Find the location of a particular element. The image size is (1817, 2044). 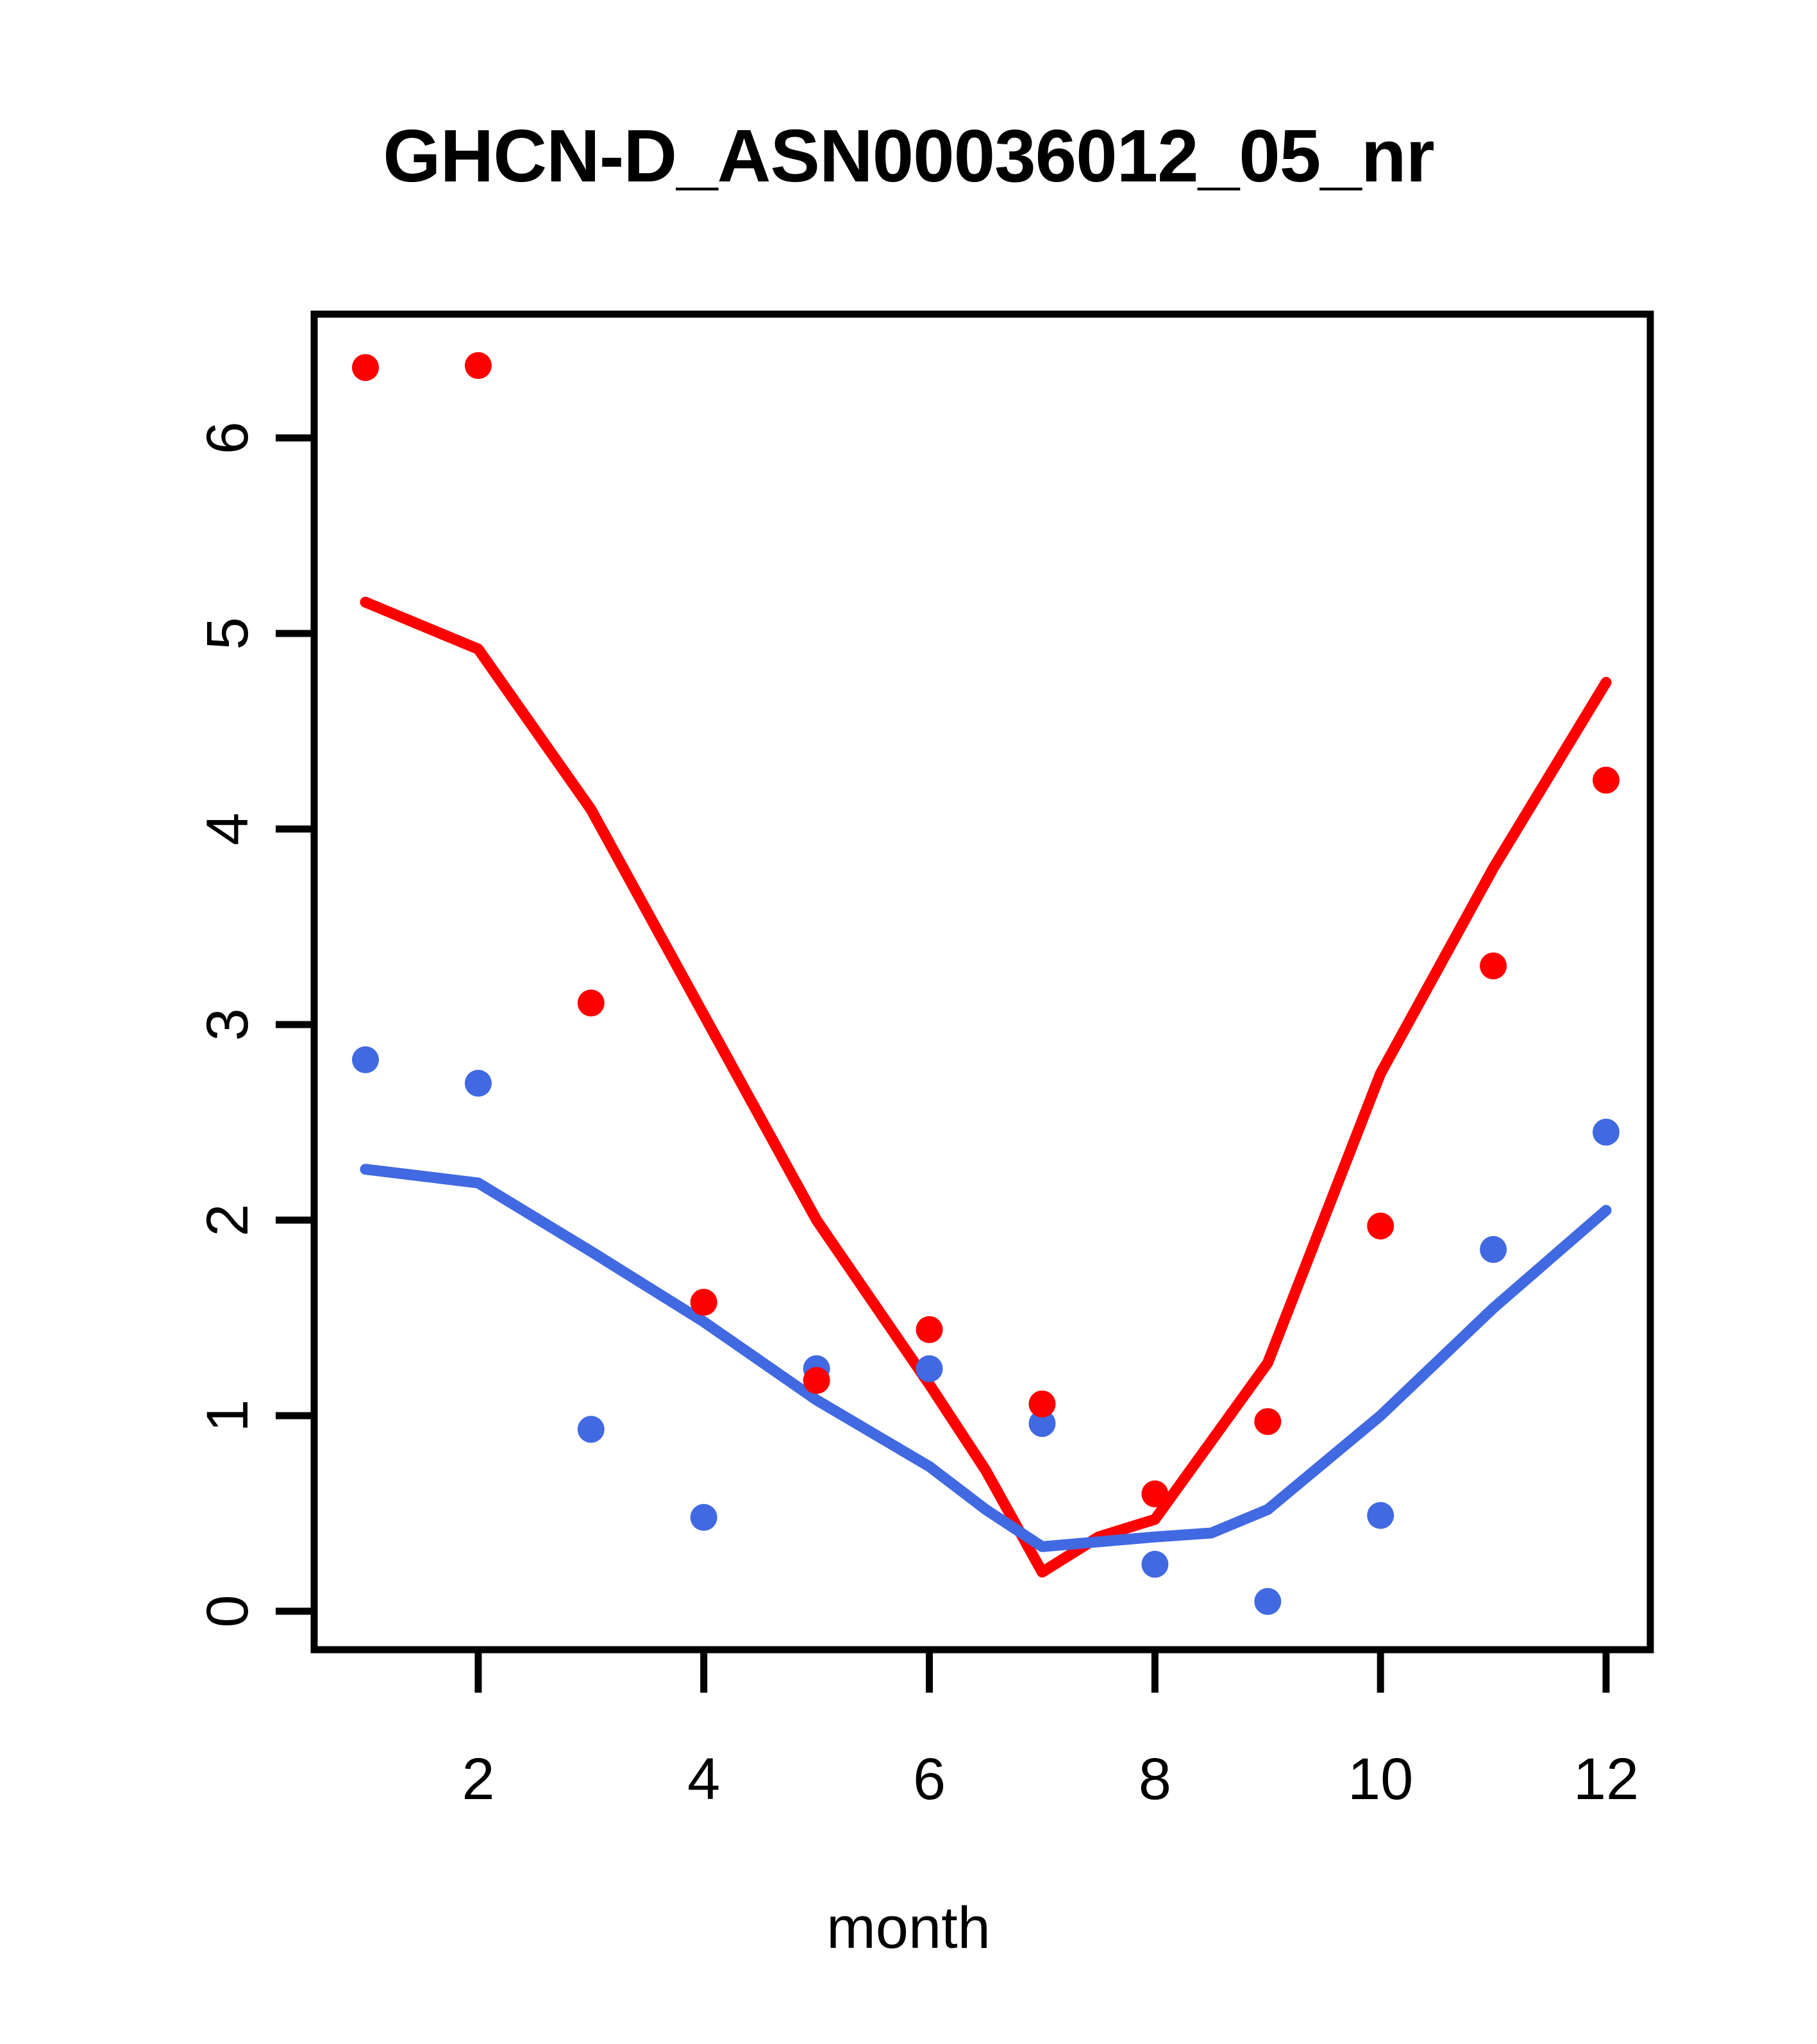

y-tick-label: 1 is located at coordinates (227, 1416).